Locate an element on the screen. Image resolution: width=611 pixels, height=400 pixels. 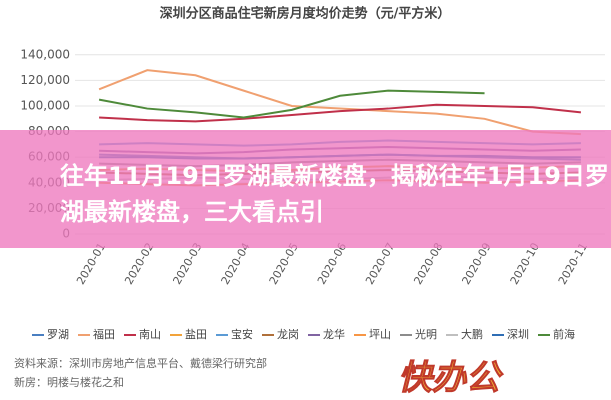
note: 新房：明楼与楼花之和 is located at coordinates (69, 382).